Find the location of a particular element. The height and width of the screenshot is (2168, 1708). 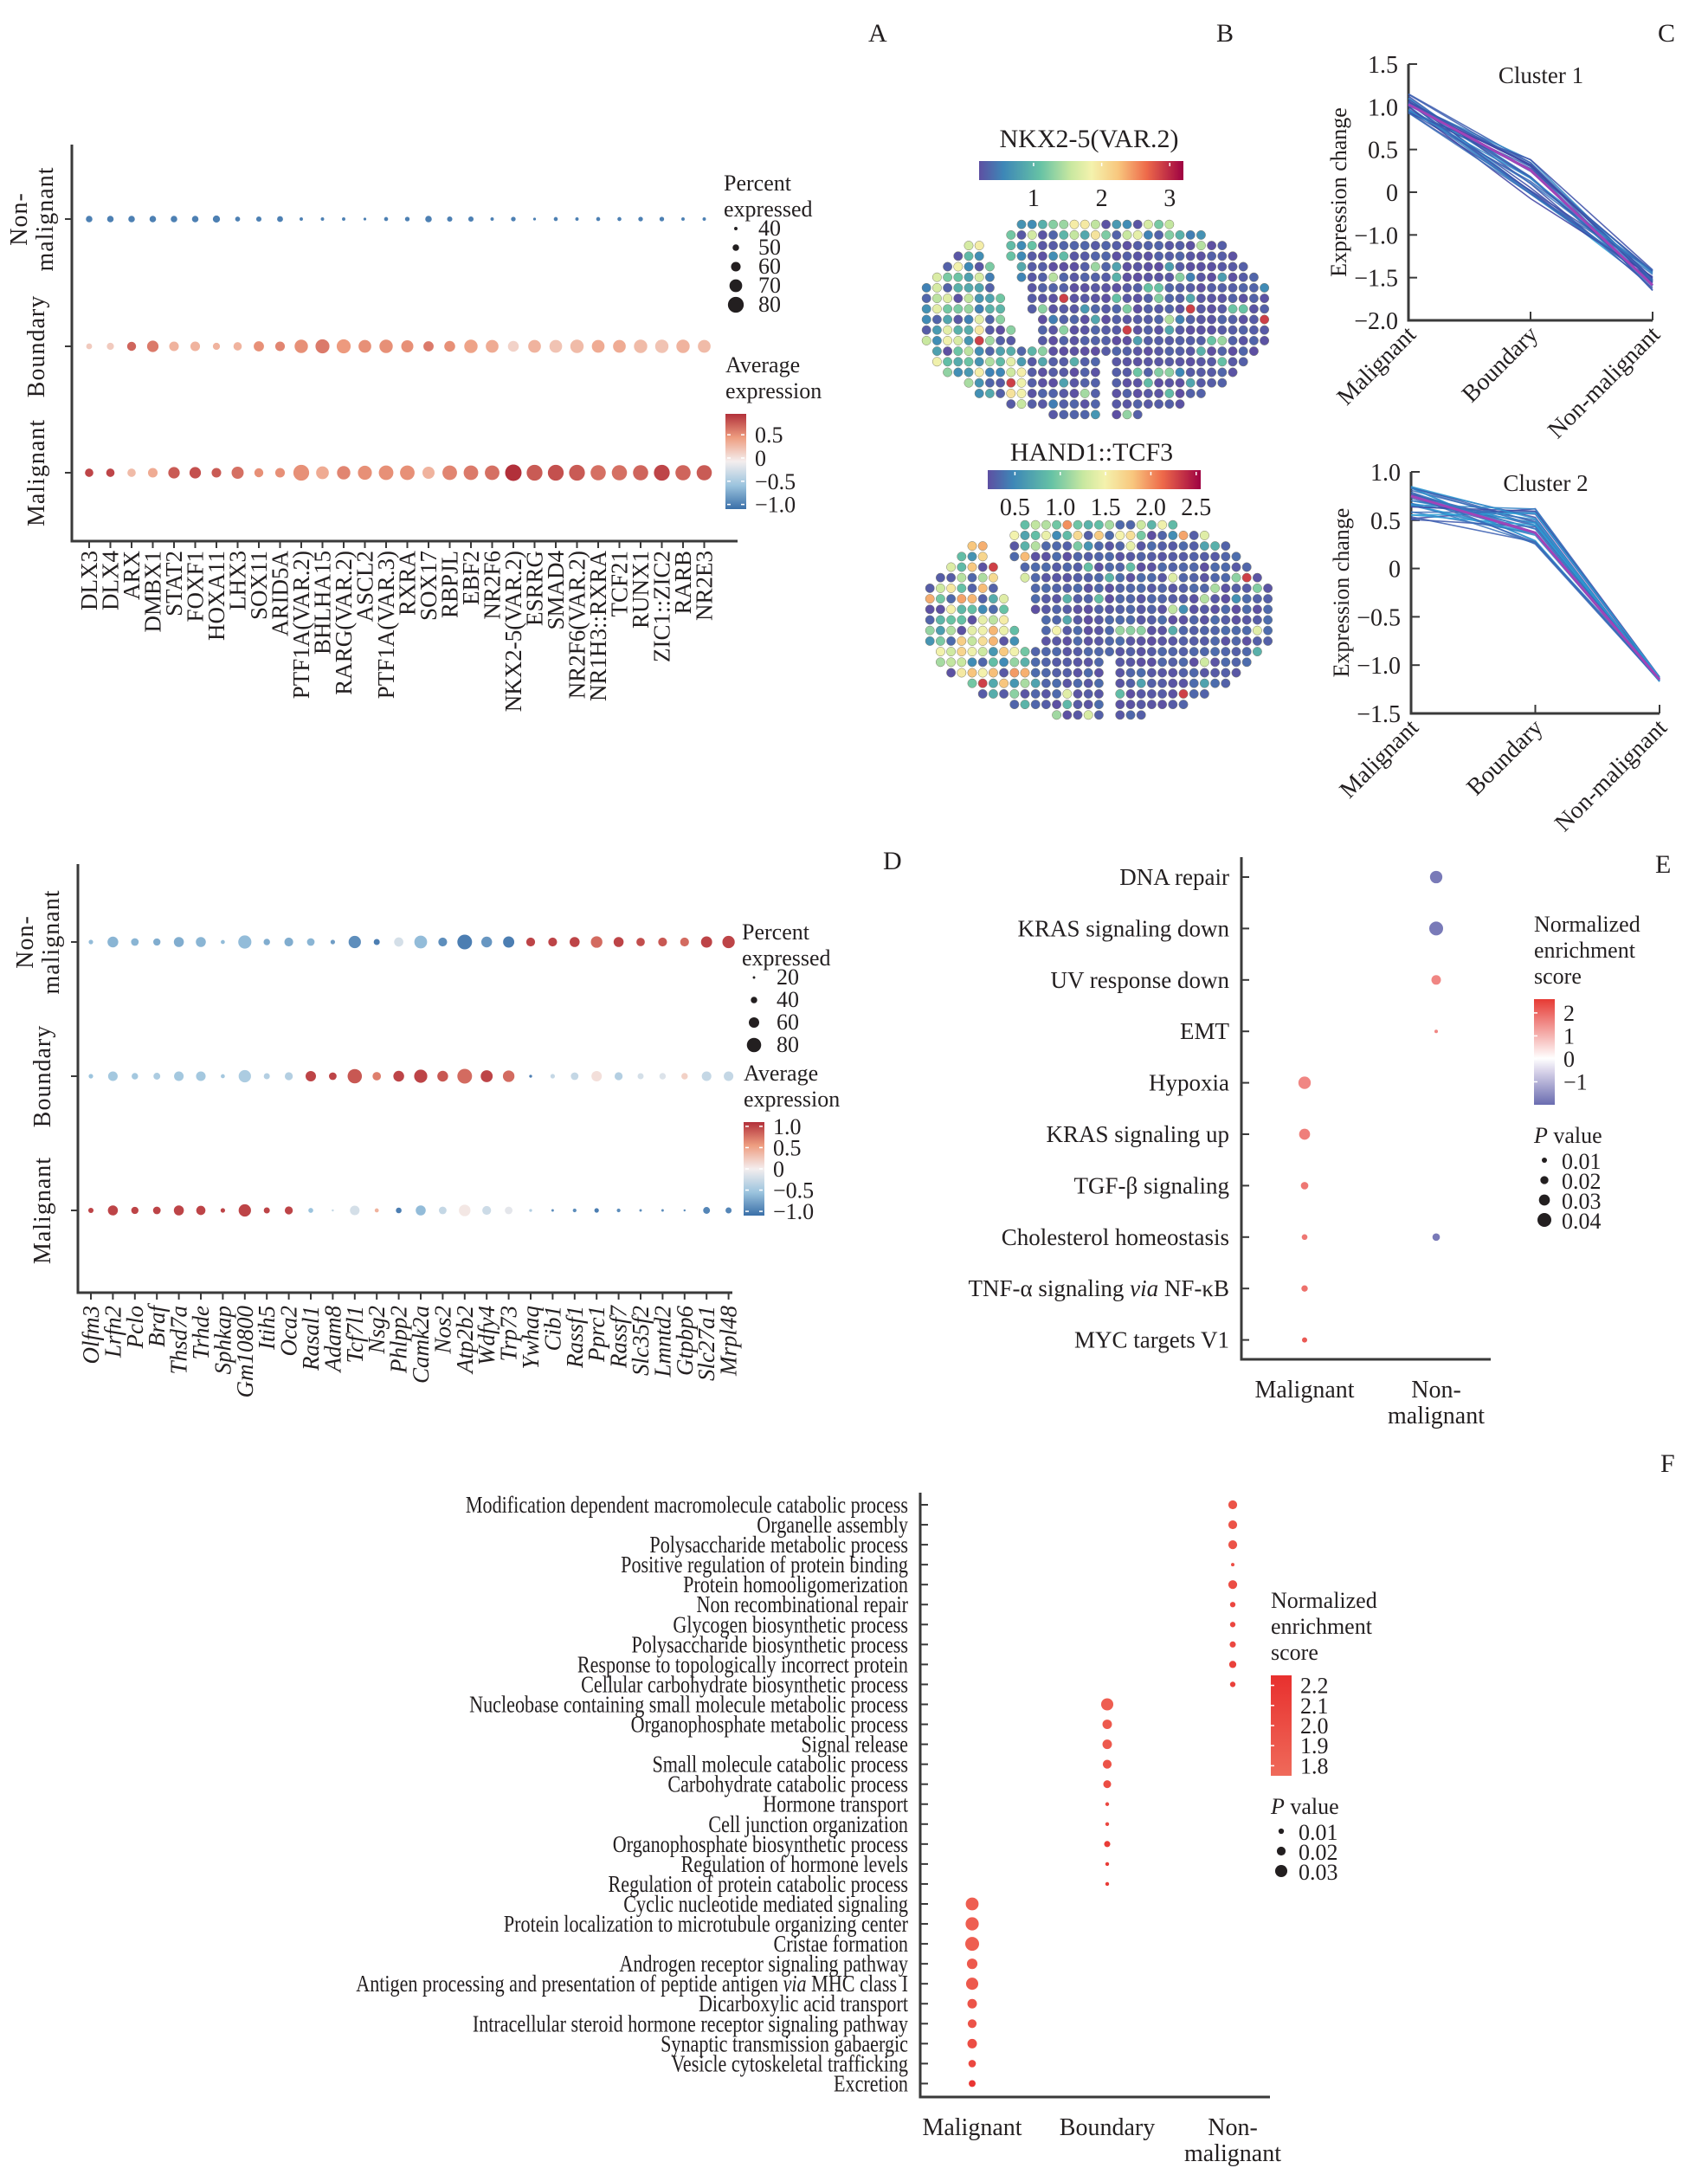

dot-malignant-pclo is located at coordinates (135, 1210).